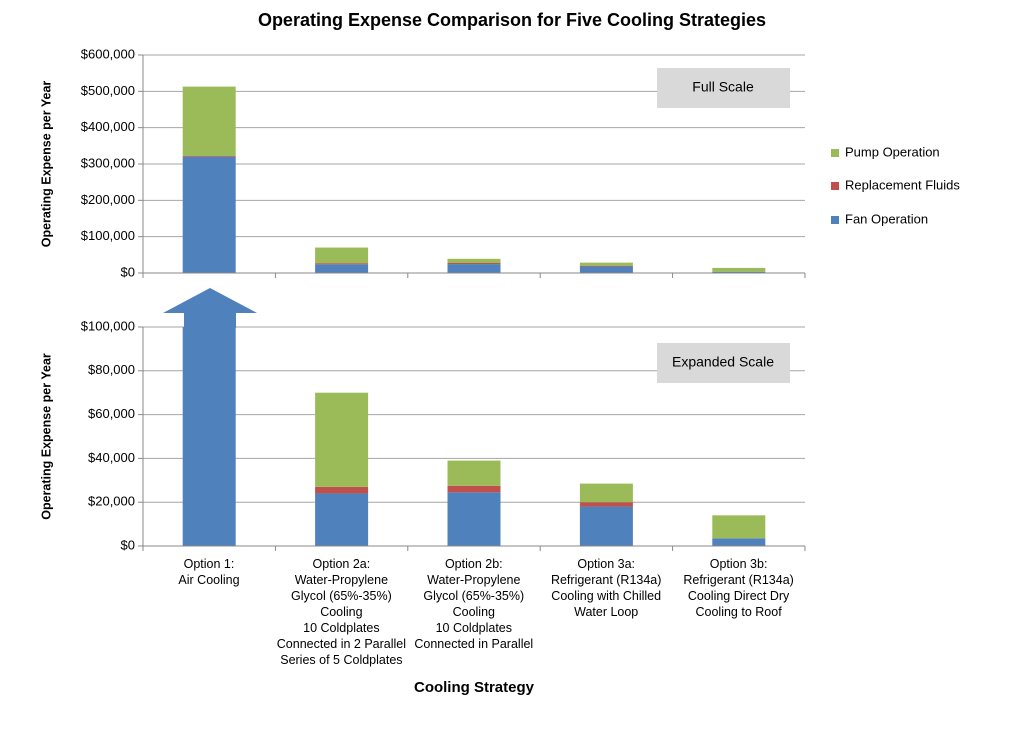 Image resolution: width=1024 pixels, height=754 pixels. Describe the element at coordinates (210, 308) in the screenshot. I see `overflow-arrow` at that location.